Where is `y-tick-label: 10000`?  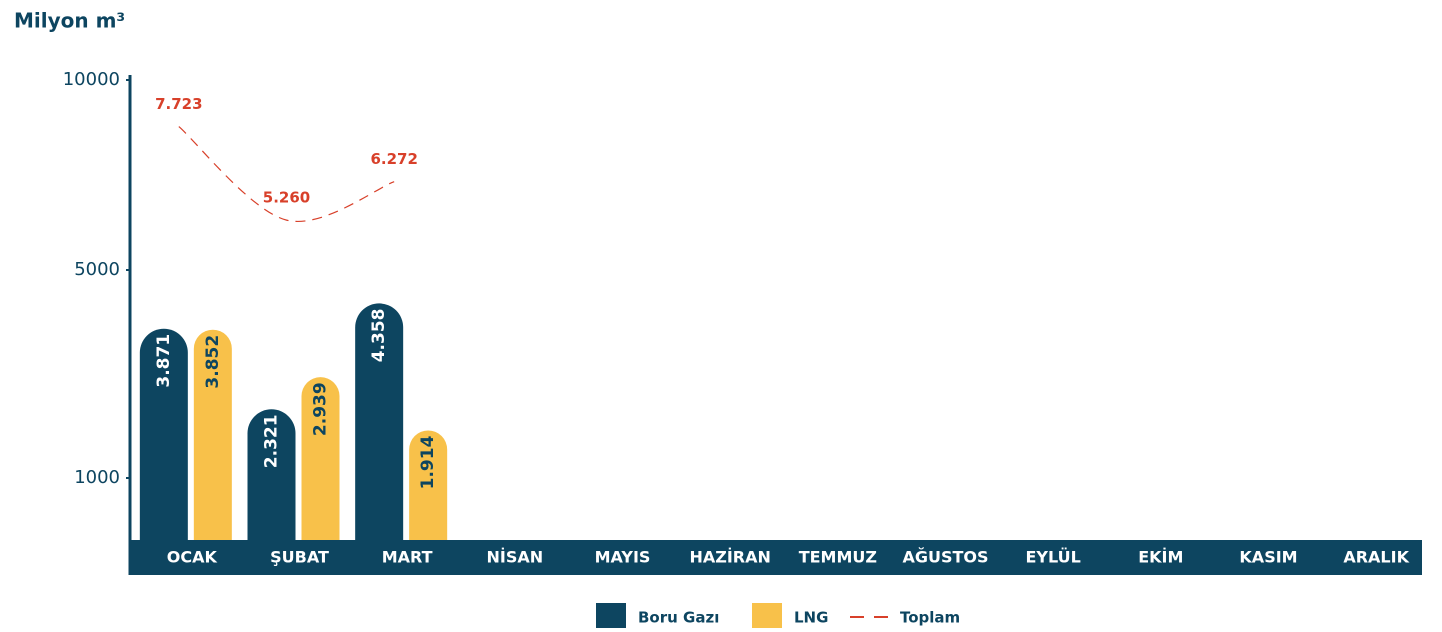 y-tick-label: 10000 is located at coordinates (91, 79).